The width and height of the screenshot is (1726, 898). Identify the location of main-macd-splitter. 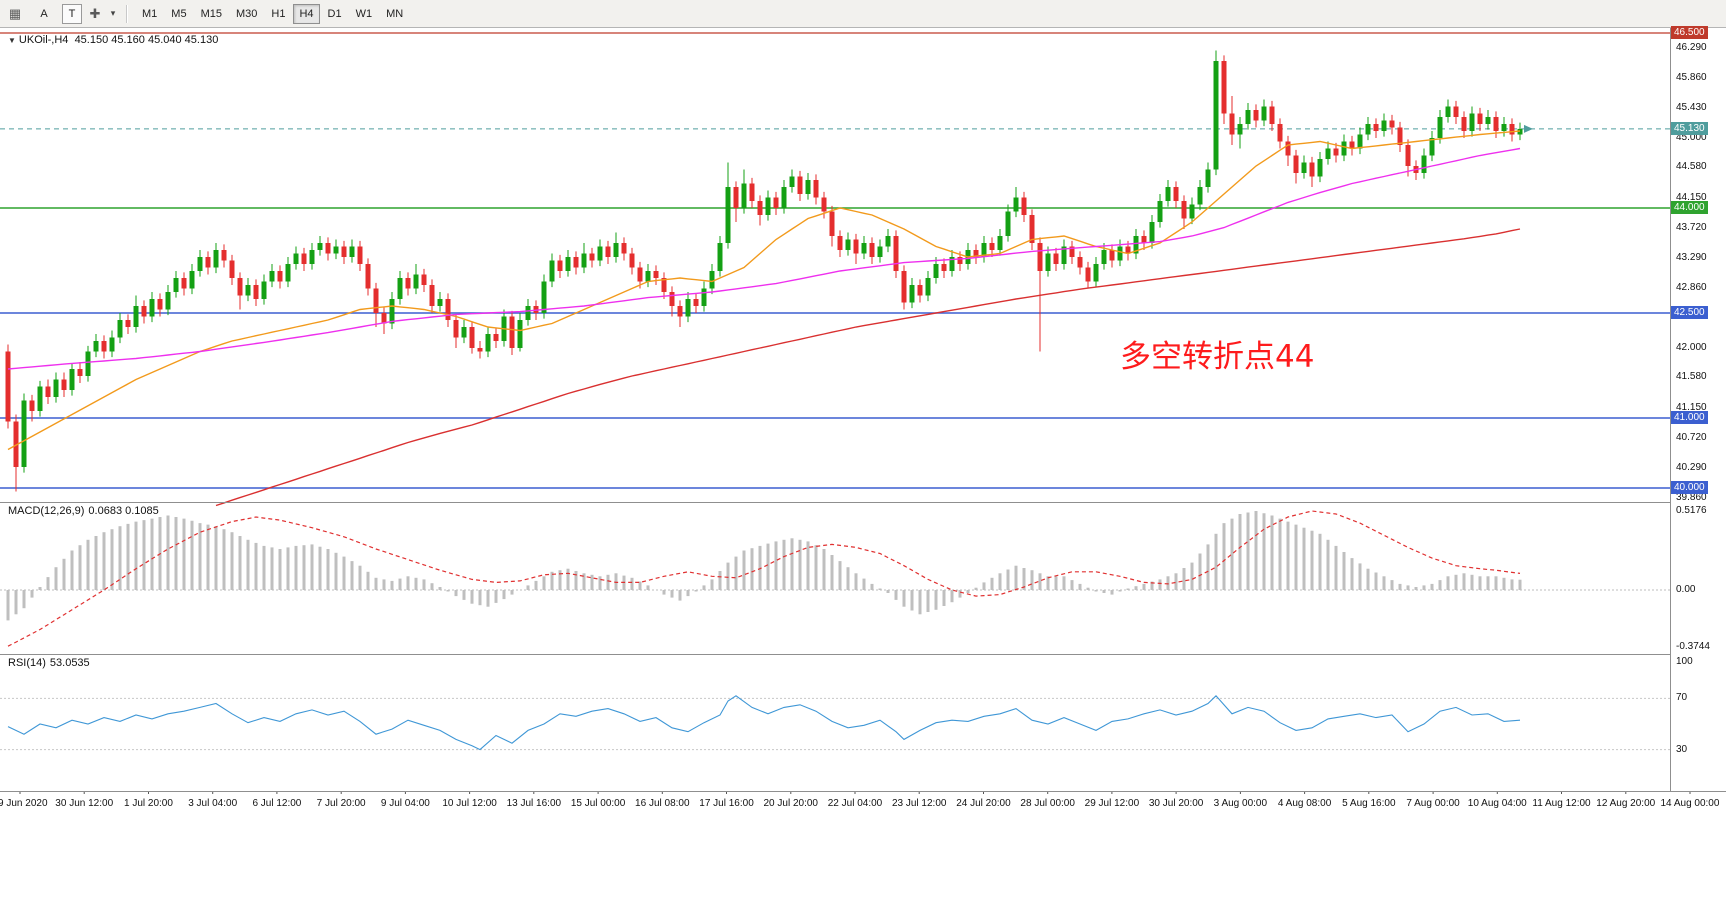
(863, 502).